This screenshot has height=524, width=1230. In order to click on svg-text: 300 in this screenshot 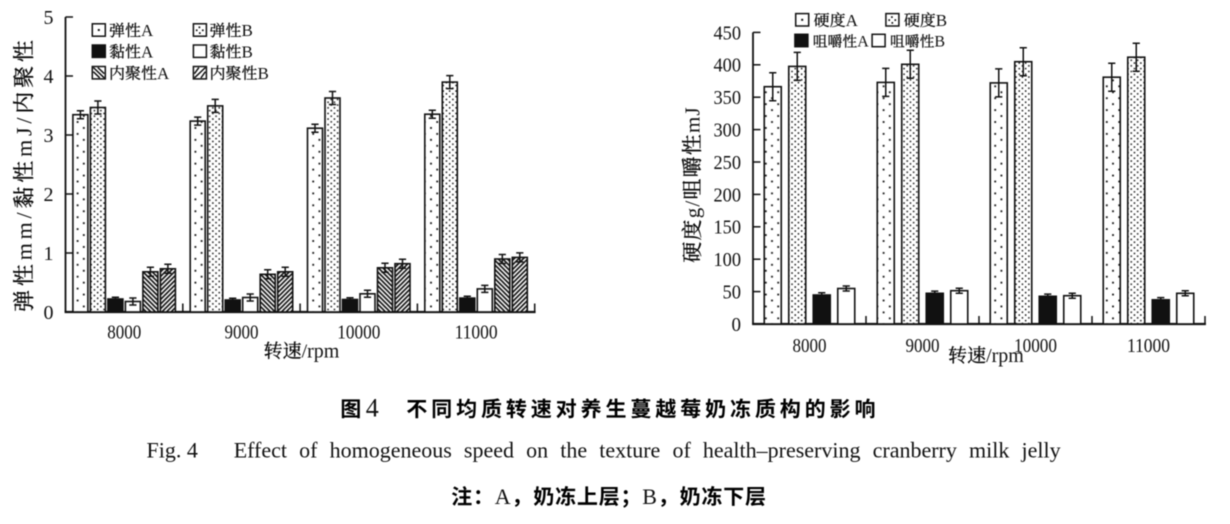, I will do `click(728, 131)`.